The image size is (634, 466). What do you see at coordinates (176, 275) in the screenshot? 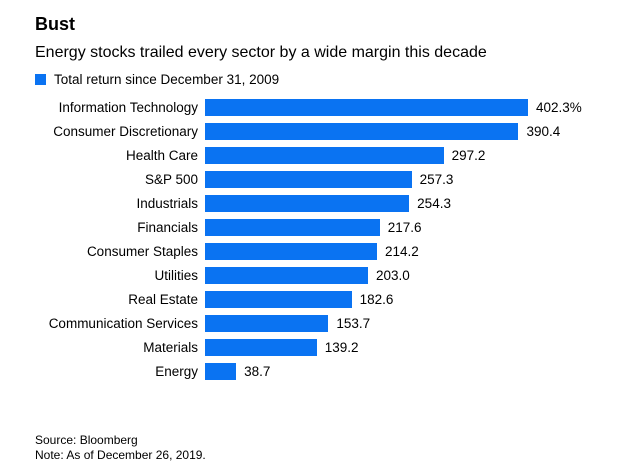
I see `category-label: Utilities` at bounding box center [176, 275].